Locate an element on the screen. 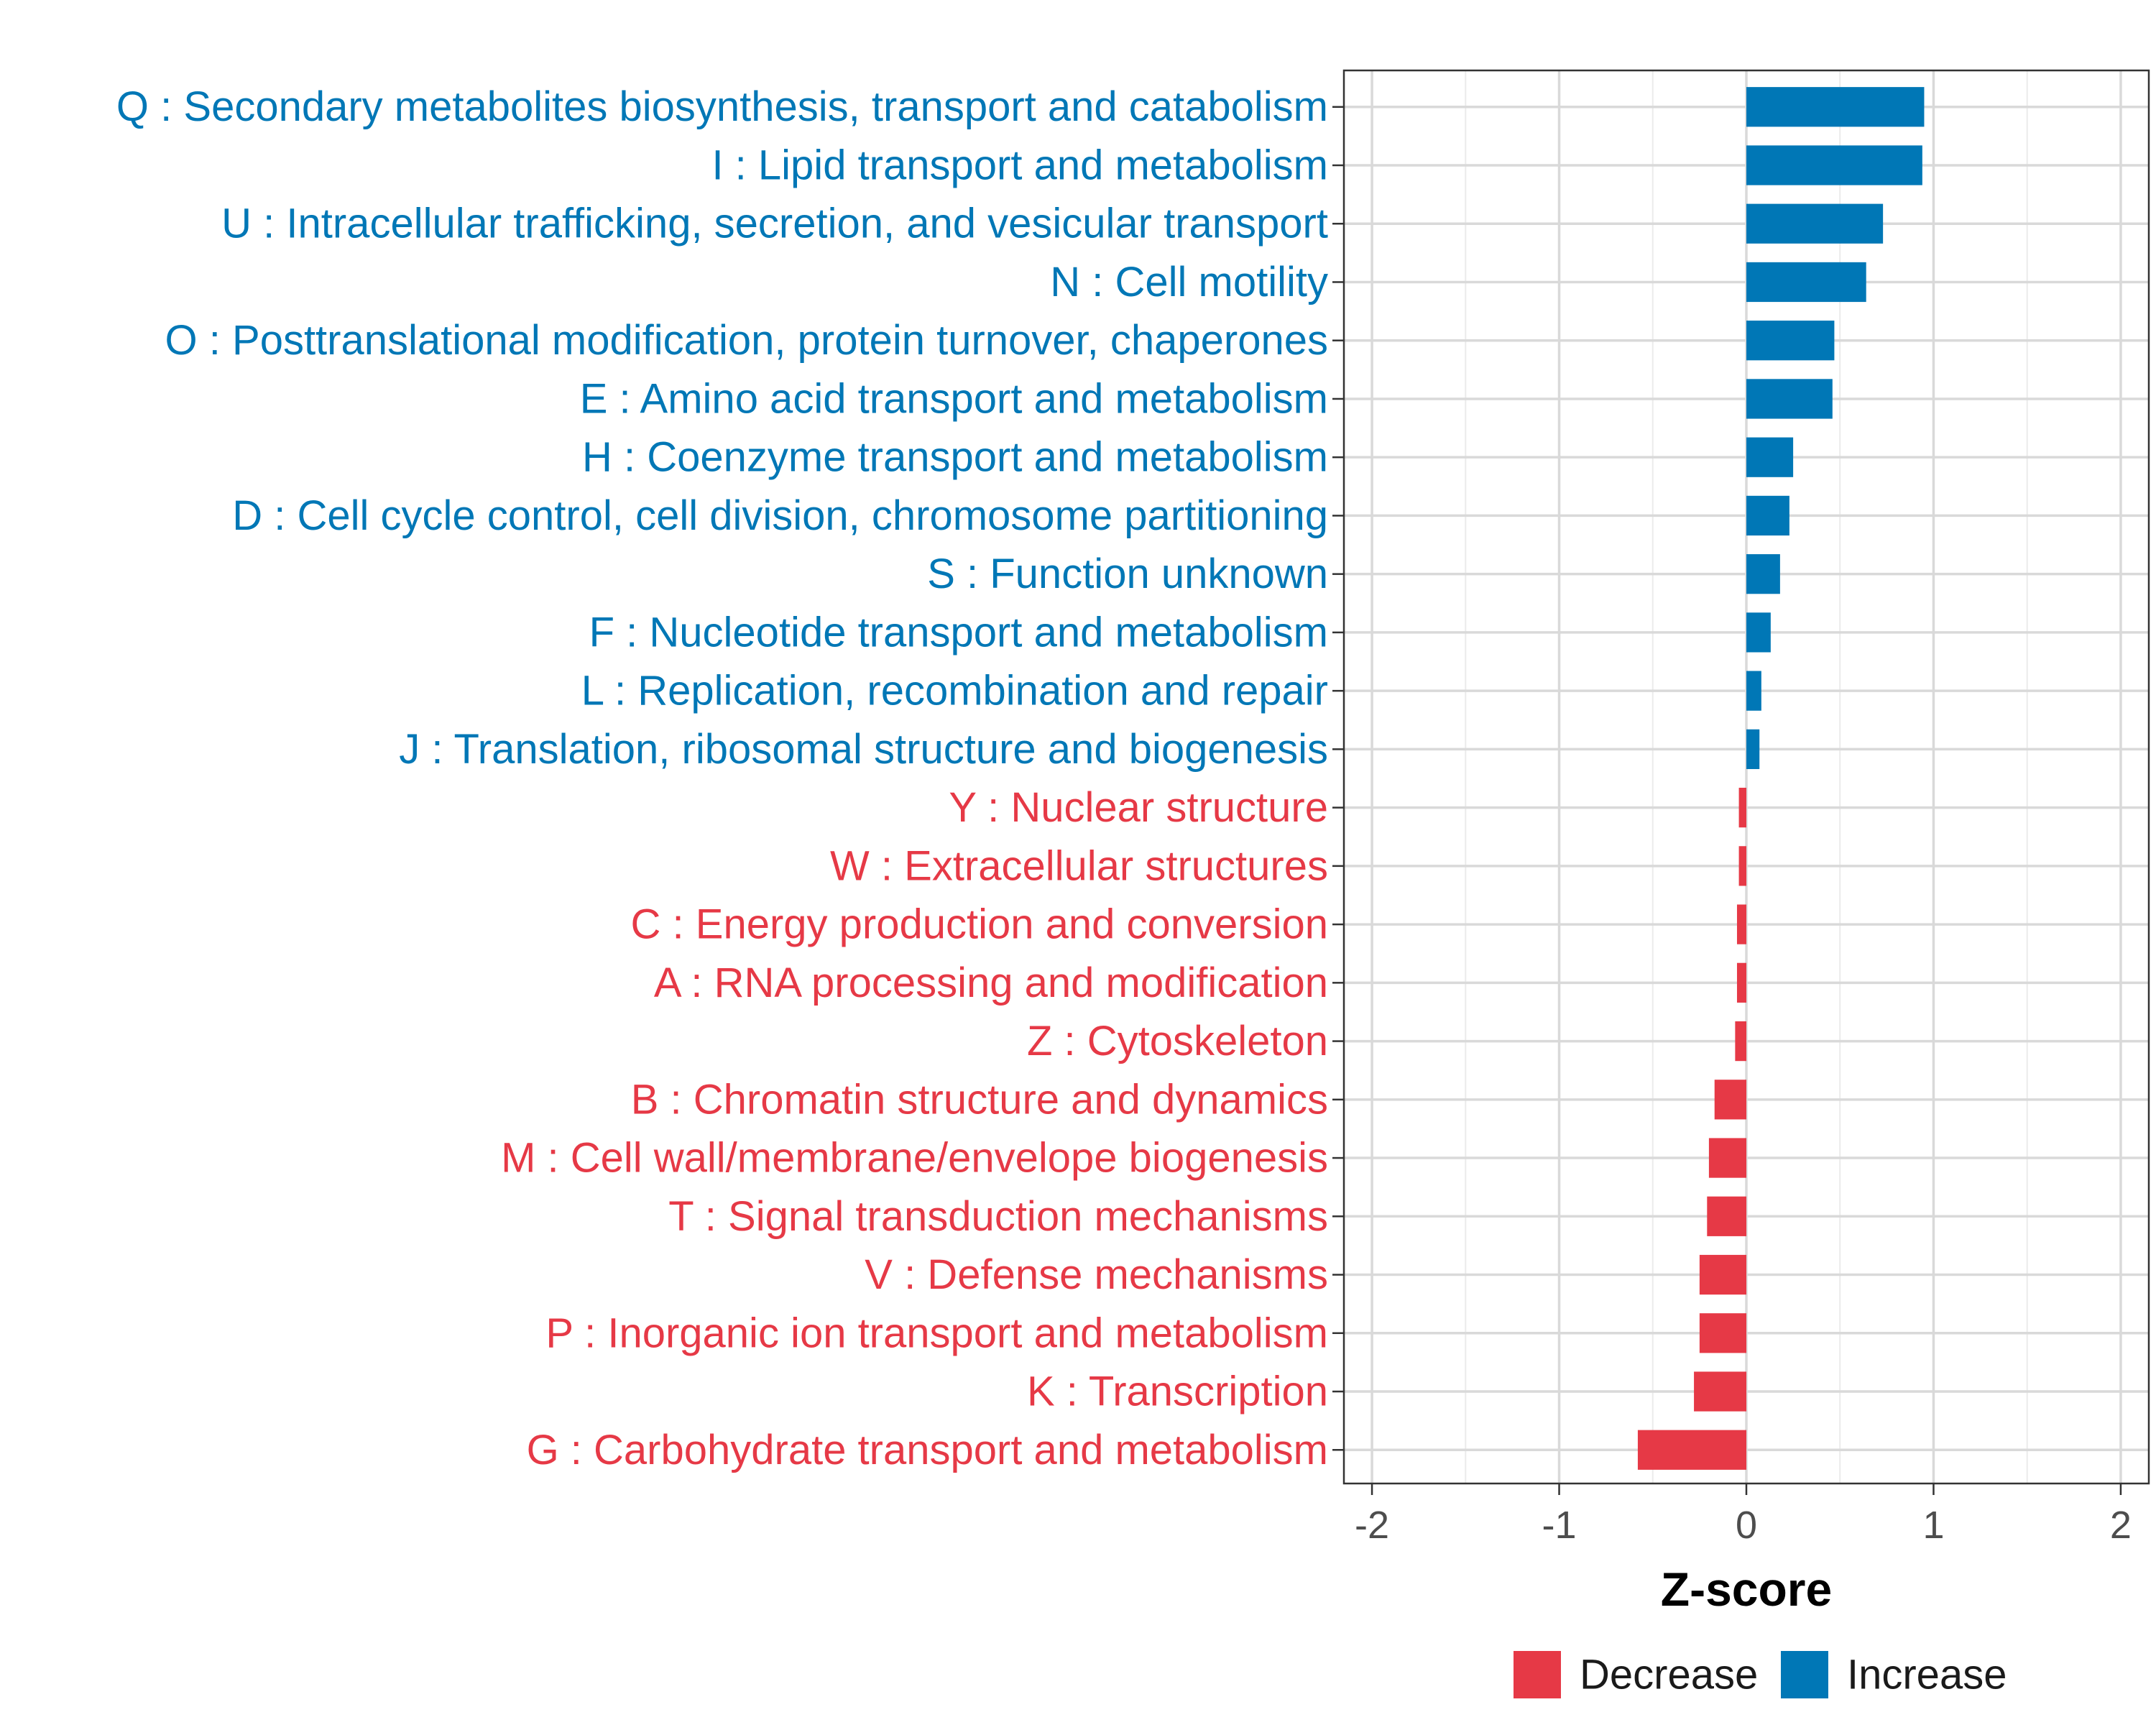 Image resolution: width=2156 pixels, height=1725 pixels. x-axis-title: Z-score is located at coordinates (1746, 1589).